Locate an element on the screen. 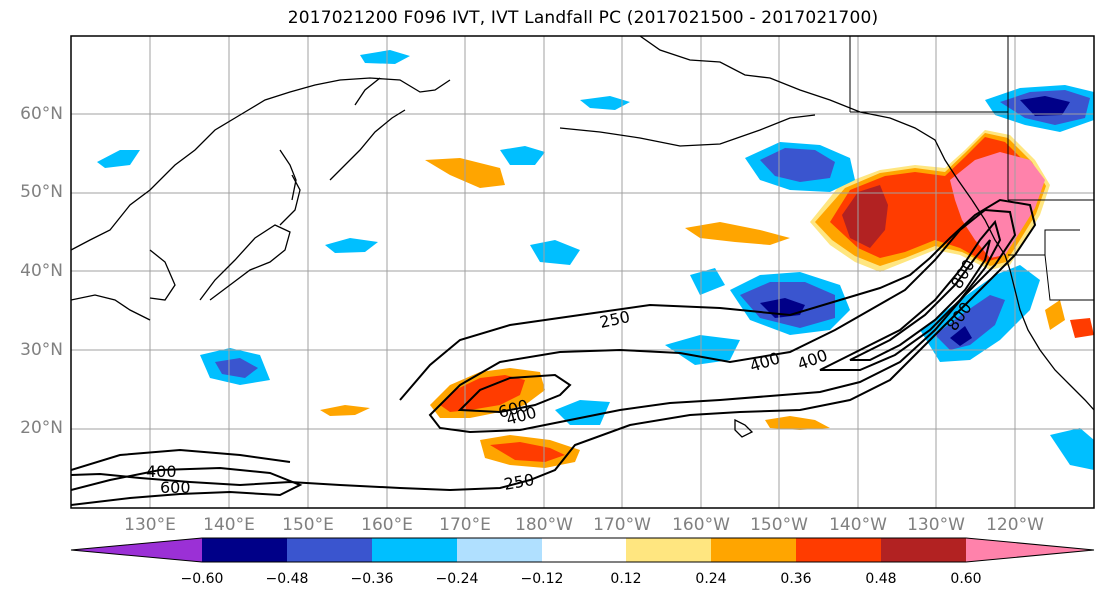 The width and height of the screenshot is (1105, 601). lon-label: 160°E is located at coordinates (387, 525).